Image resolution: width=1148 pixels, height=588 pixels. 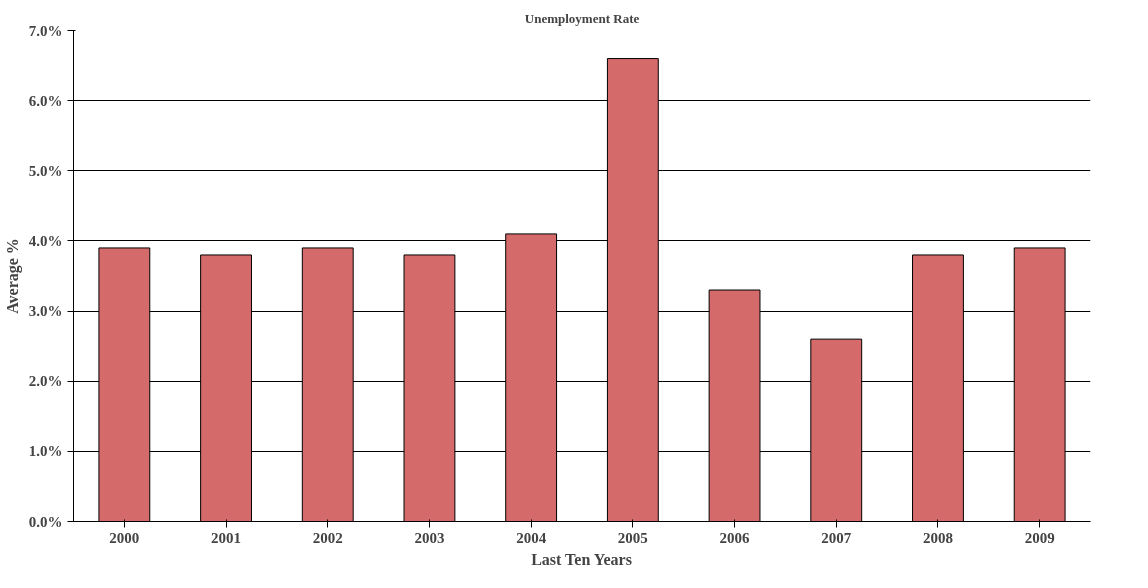 I want to click on y-tick-label: 4.0%, so click(x=45, y=240).